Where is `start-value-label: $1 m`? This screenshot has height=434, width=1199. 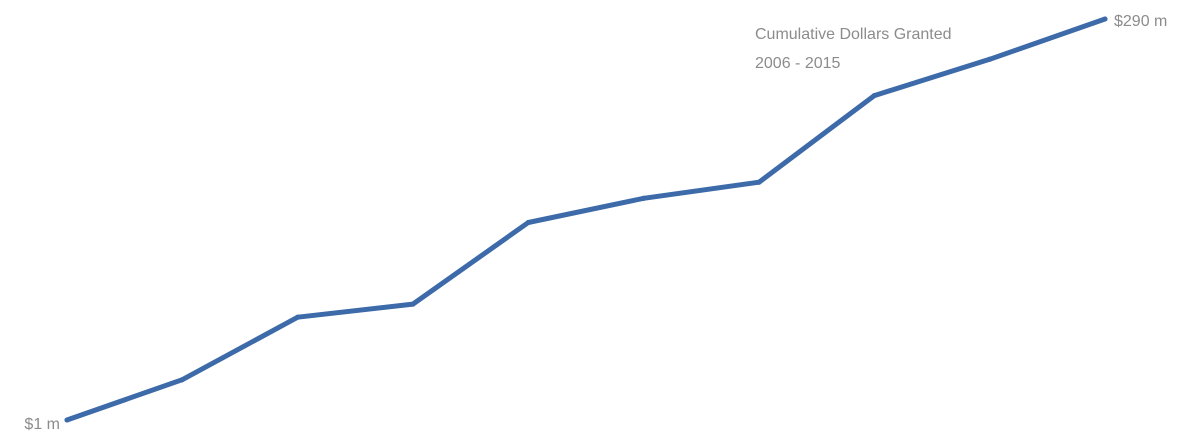 start-value-label: $1 m is located at coordinates (42, 424).